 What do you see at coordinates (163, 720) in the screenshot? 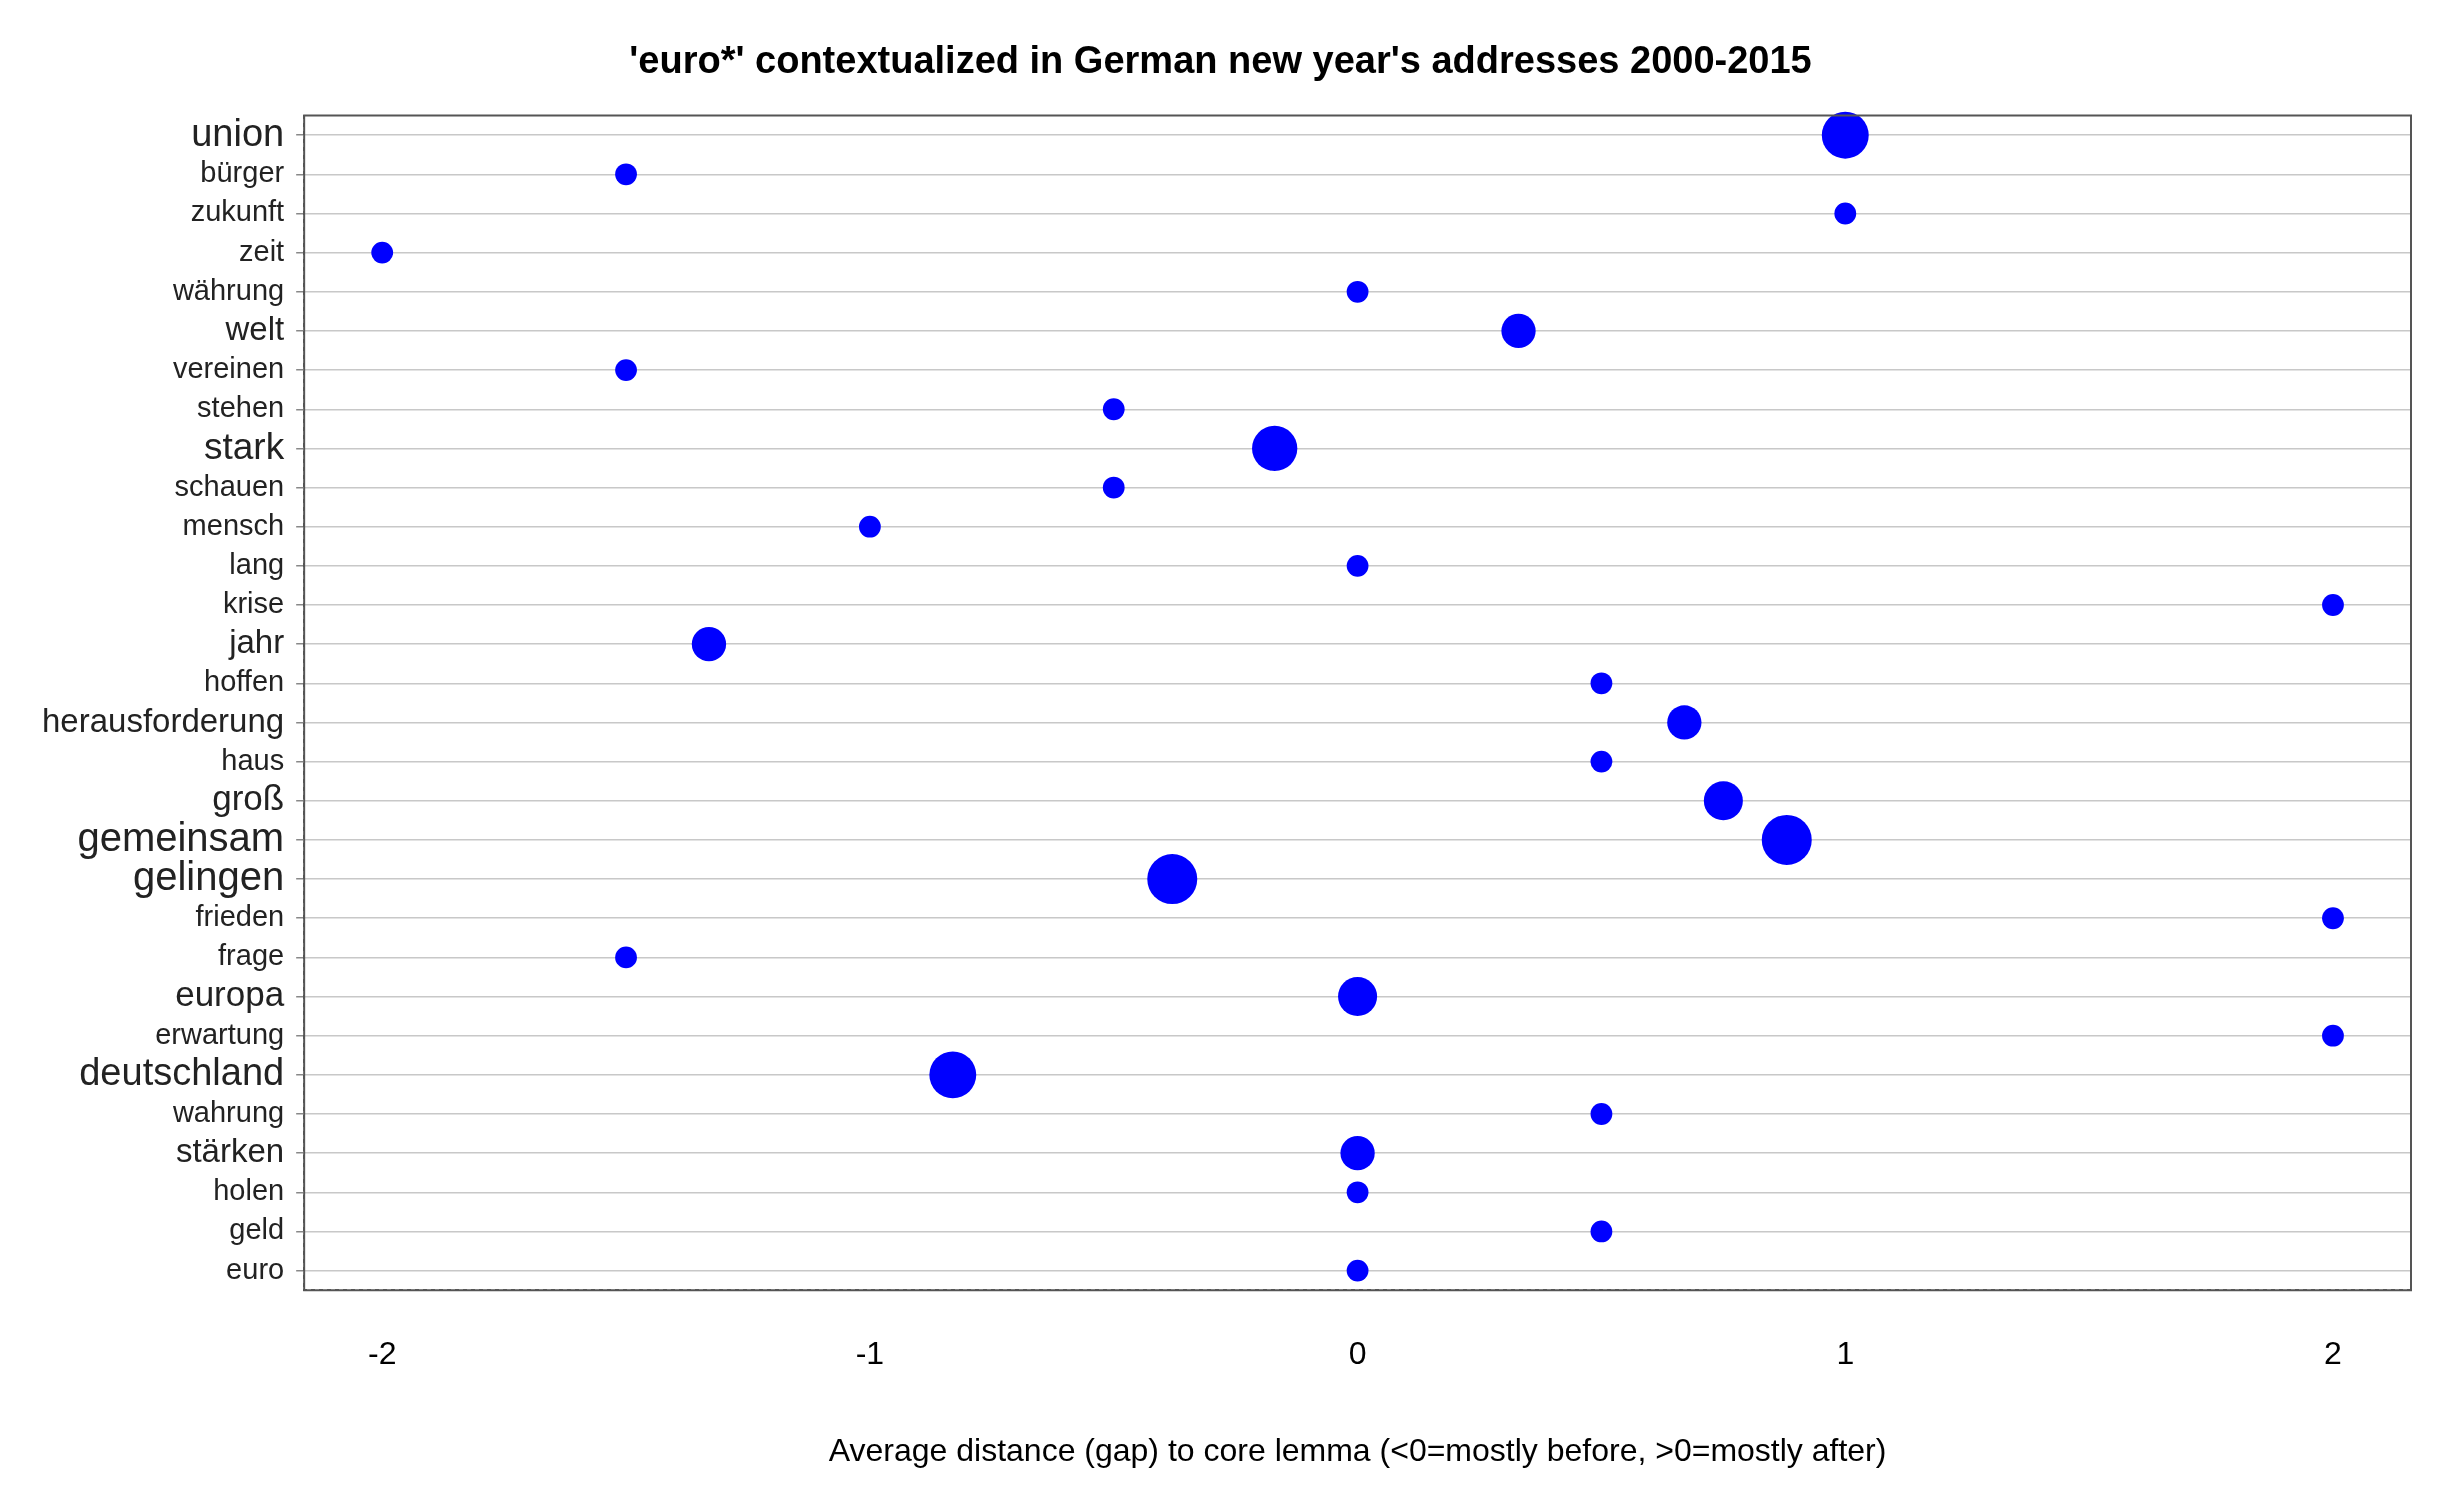
I see `y-tick-label: herausforderung` at bounding box center [163, 720].